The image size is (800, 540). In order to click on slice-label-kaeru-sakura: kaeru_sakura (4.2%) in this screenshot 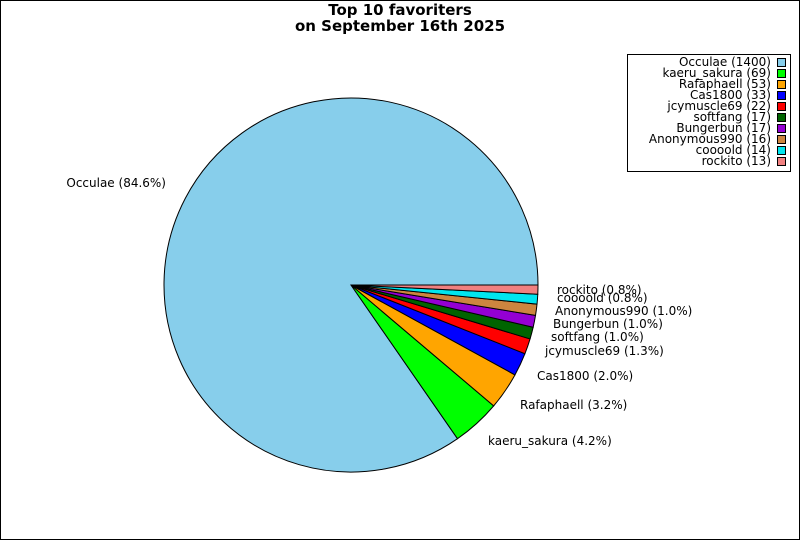, I will do `click(550, 441)`.